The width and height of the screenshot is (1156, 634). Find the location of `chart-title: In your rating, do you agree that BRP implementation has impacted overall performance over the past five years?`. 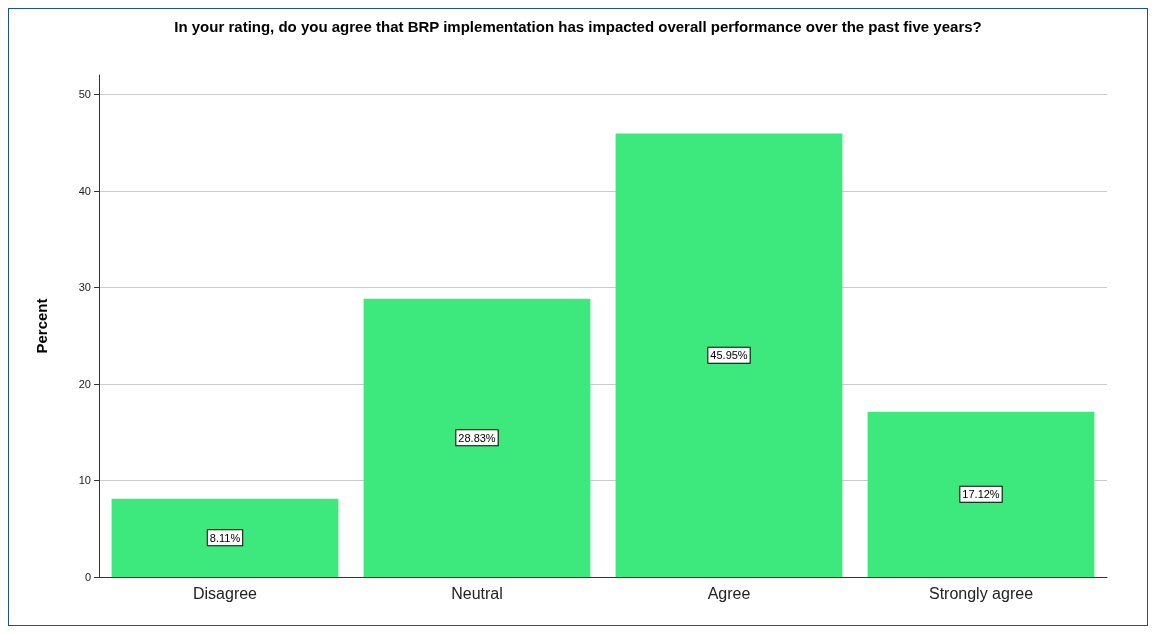

chart-title: In your rating, do you agree that BRP implementation has impacted overall performance over the past five years? is located at coordinates (578, 26).